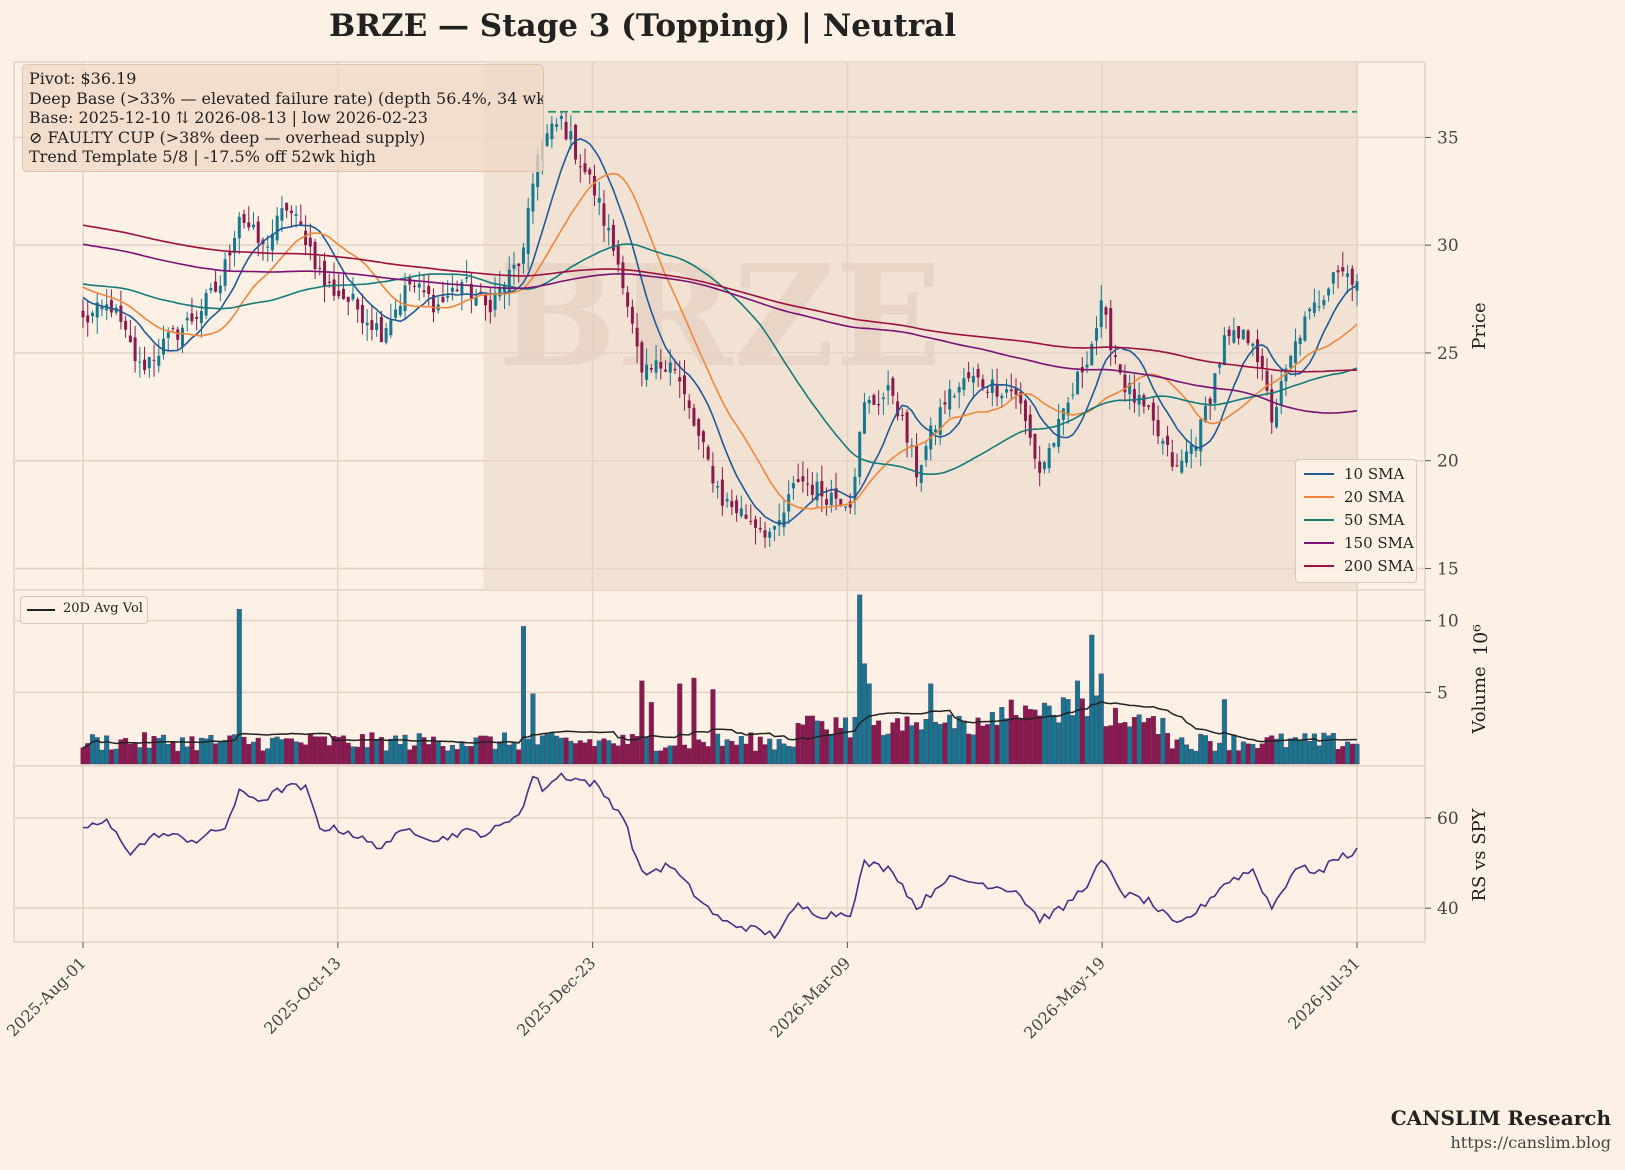 The image size is (1625, 1170). Describe the element at coordinates (1479, 700) in the screenshot. I see `volume-axis-label: Volume` at that location.